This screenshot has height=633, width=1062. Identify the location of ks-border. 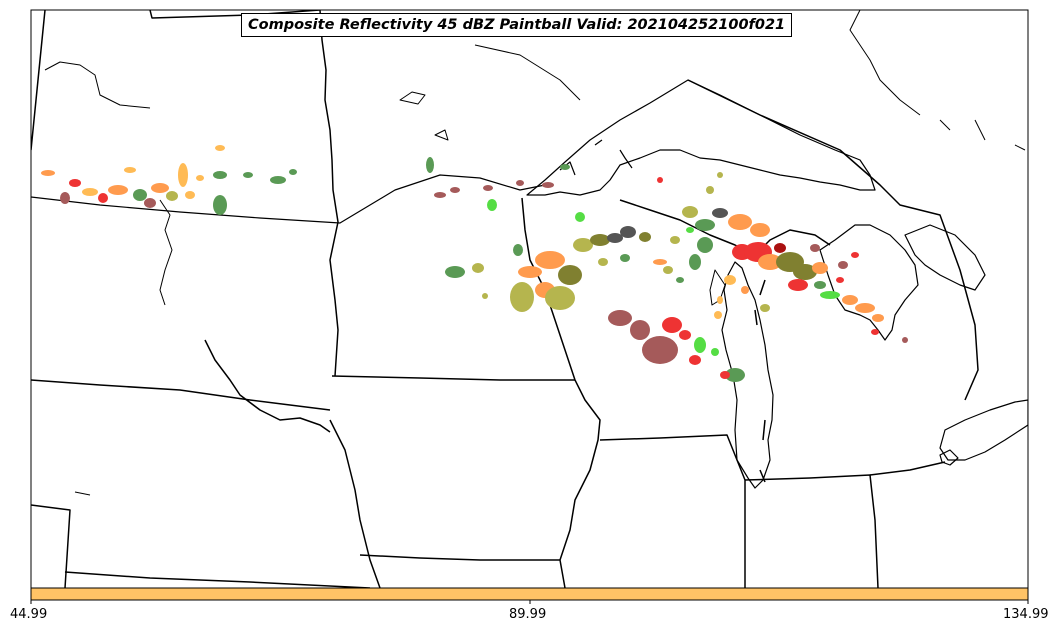
(51, 546).